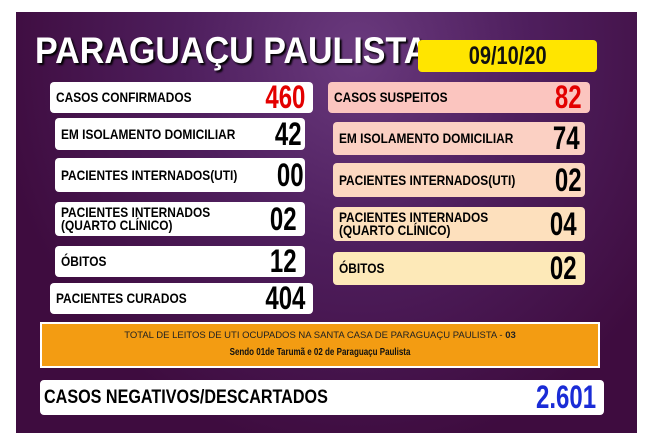  I want to click on stat-casos-confirmados: CASOS CONFIRMADOS 460, so click(181, 97).